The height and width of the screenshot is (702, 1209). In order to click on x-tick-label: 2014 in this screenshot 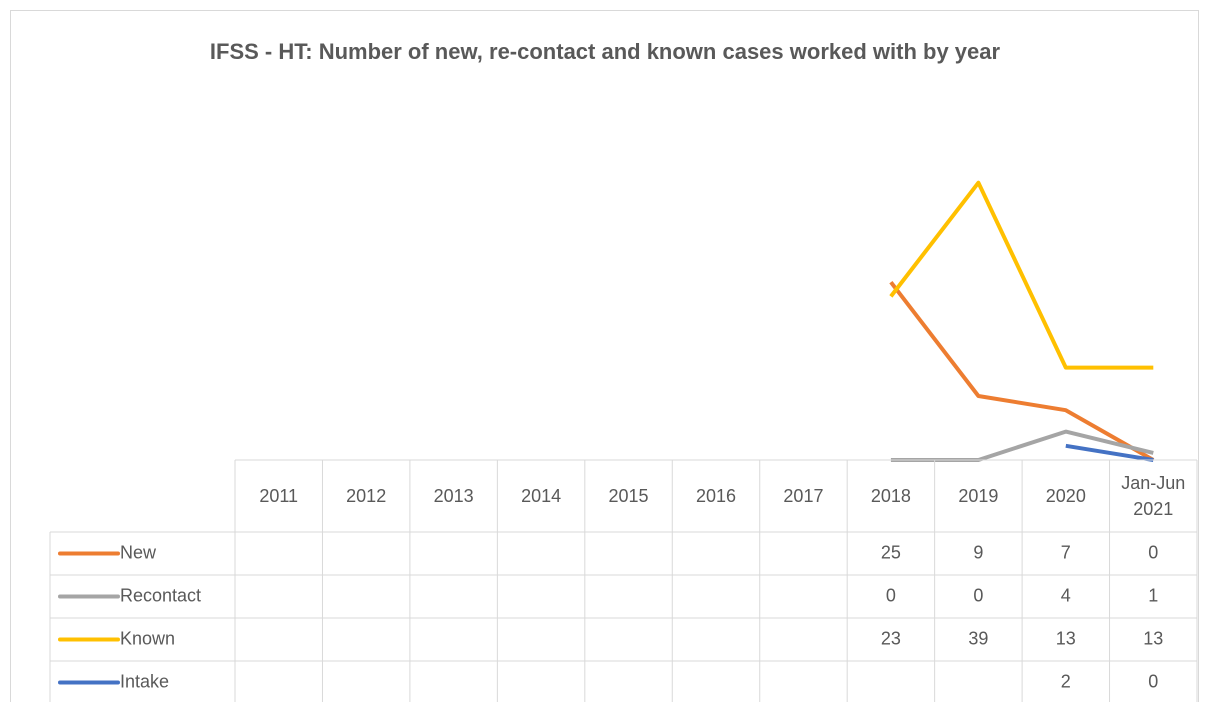, I will do `click(541, 496)`.